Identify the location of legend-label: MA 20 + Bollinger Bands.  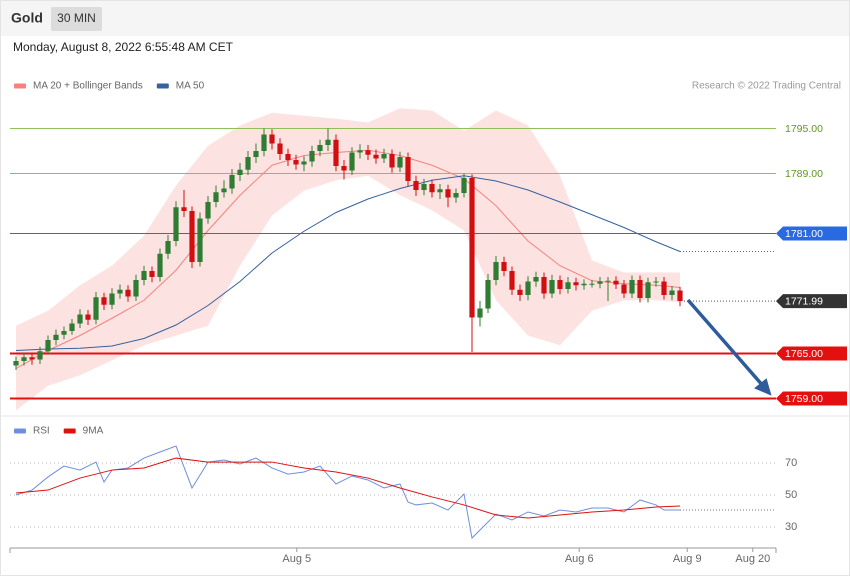
(88, 86).